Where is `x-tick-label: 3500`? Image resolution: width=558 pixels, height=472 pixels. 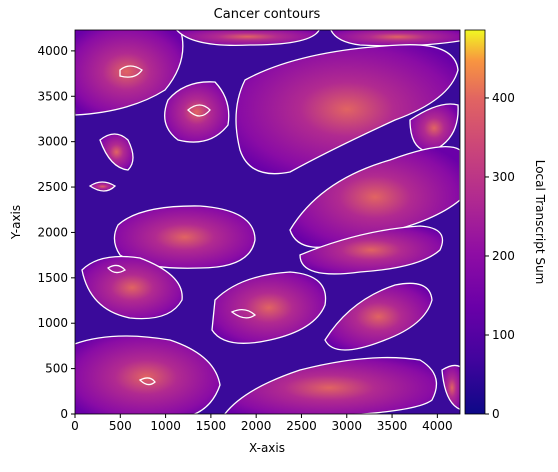 x-tick-label: 3500 is located at coordinates (392, 426).